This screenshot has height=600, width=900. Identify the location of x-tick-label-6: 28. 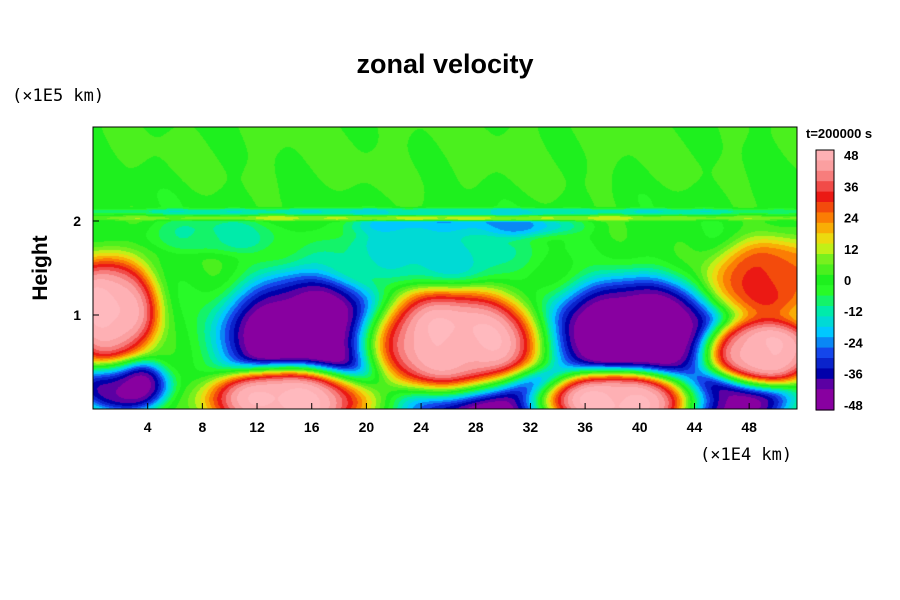
(476, 427).